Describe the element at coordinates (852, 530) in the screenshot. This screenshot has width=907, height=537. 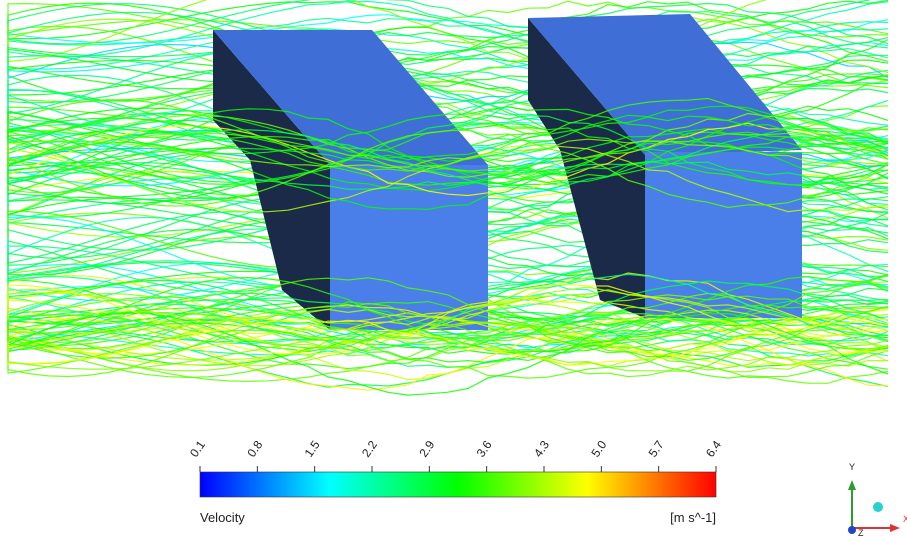
I see `axis-z` at that location.